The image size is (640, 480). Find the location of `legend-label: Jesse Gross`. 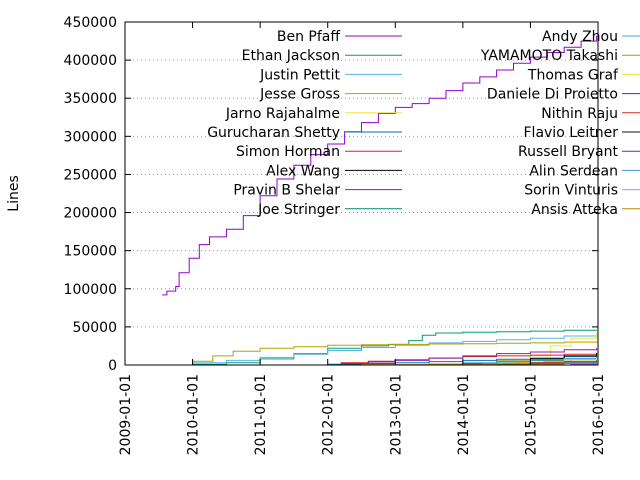

legend-label: Jesse Gross is located at coordinates (299, 95).